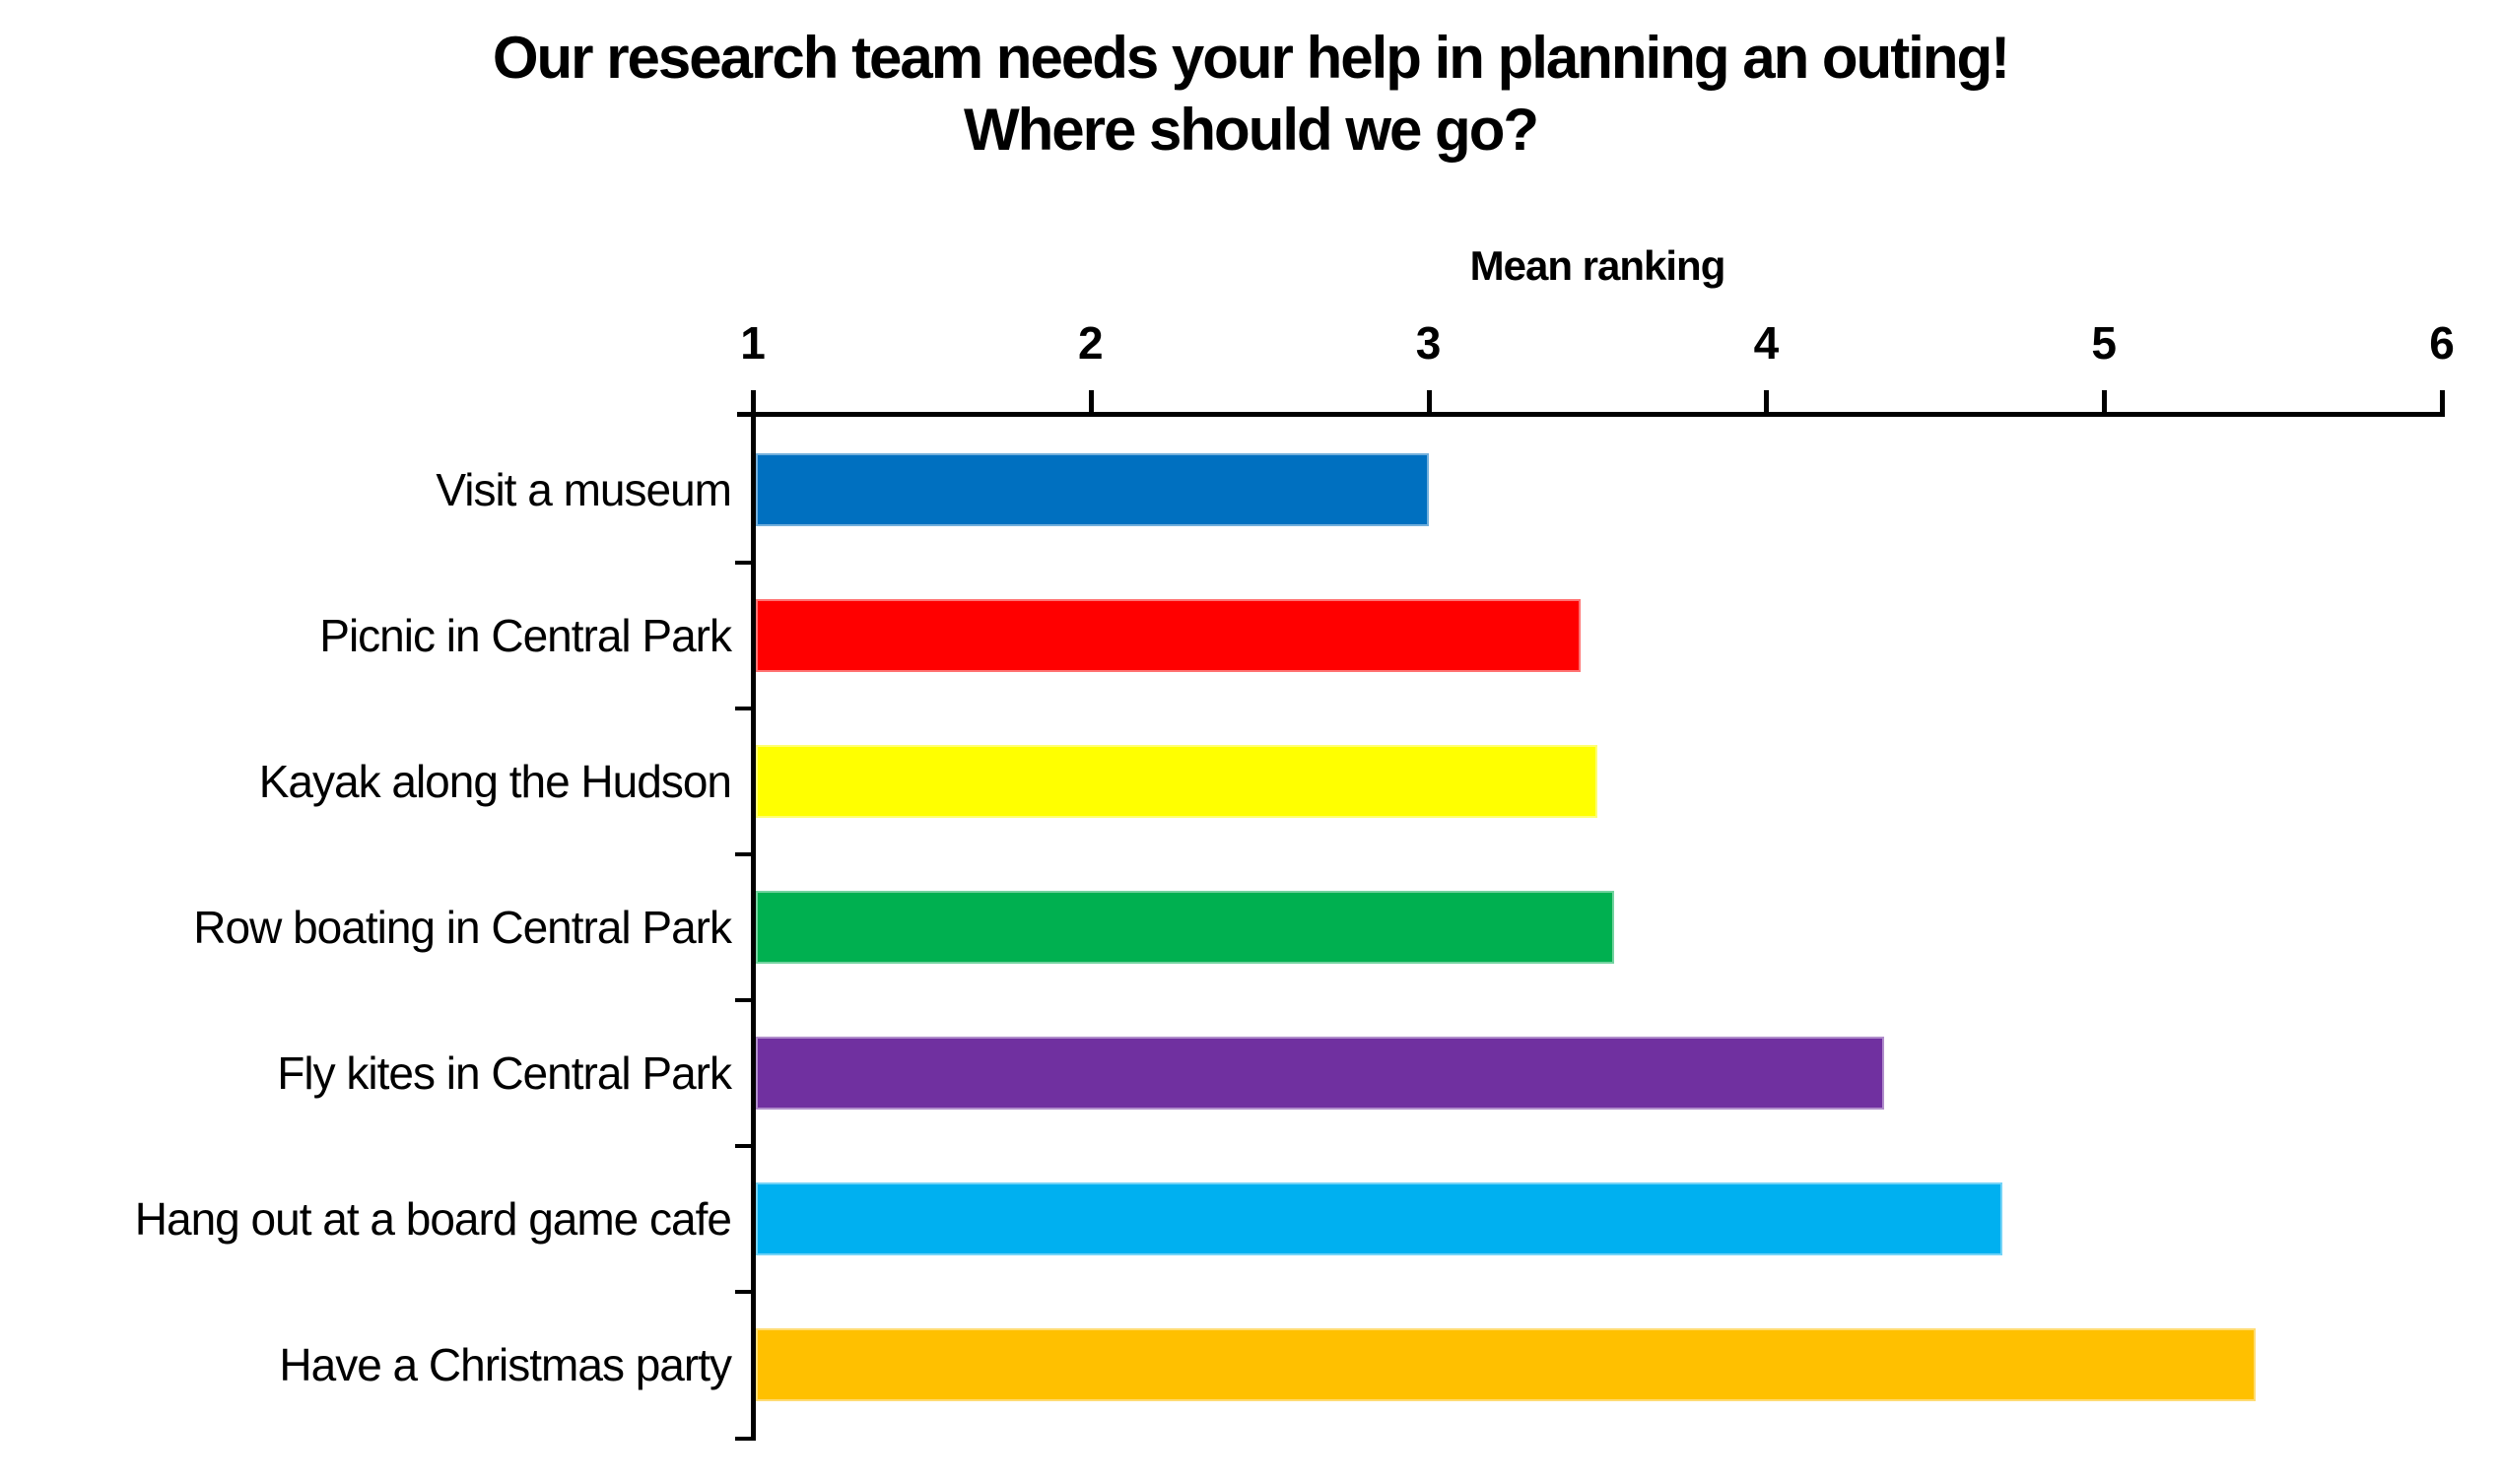 This screenshot has width=2501, height=1484. What do you see at coordinates (1428, 343) in the screenshot?
I see `x-tick-label: 3` at bounding box center [1428, 343].